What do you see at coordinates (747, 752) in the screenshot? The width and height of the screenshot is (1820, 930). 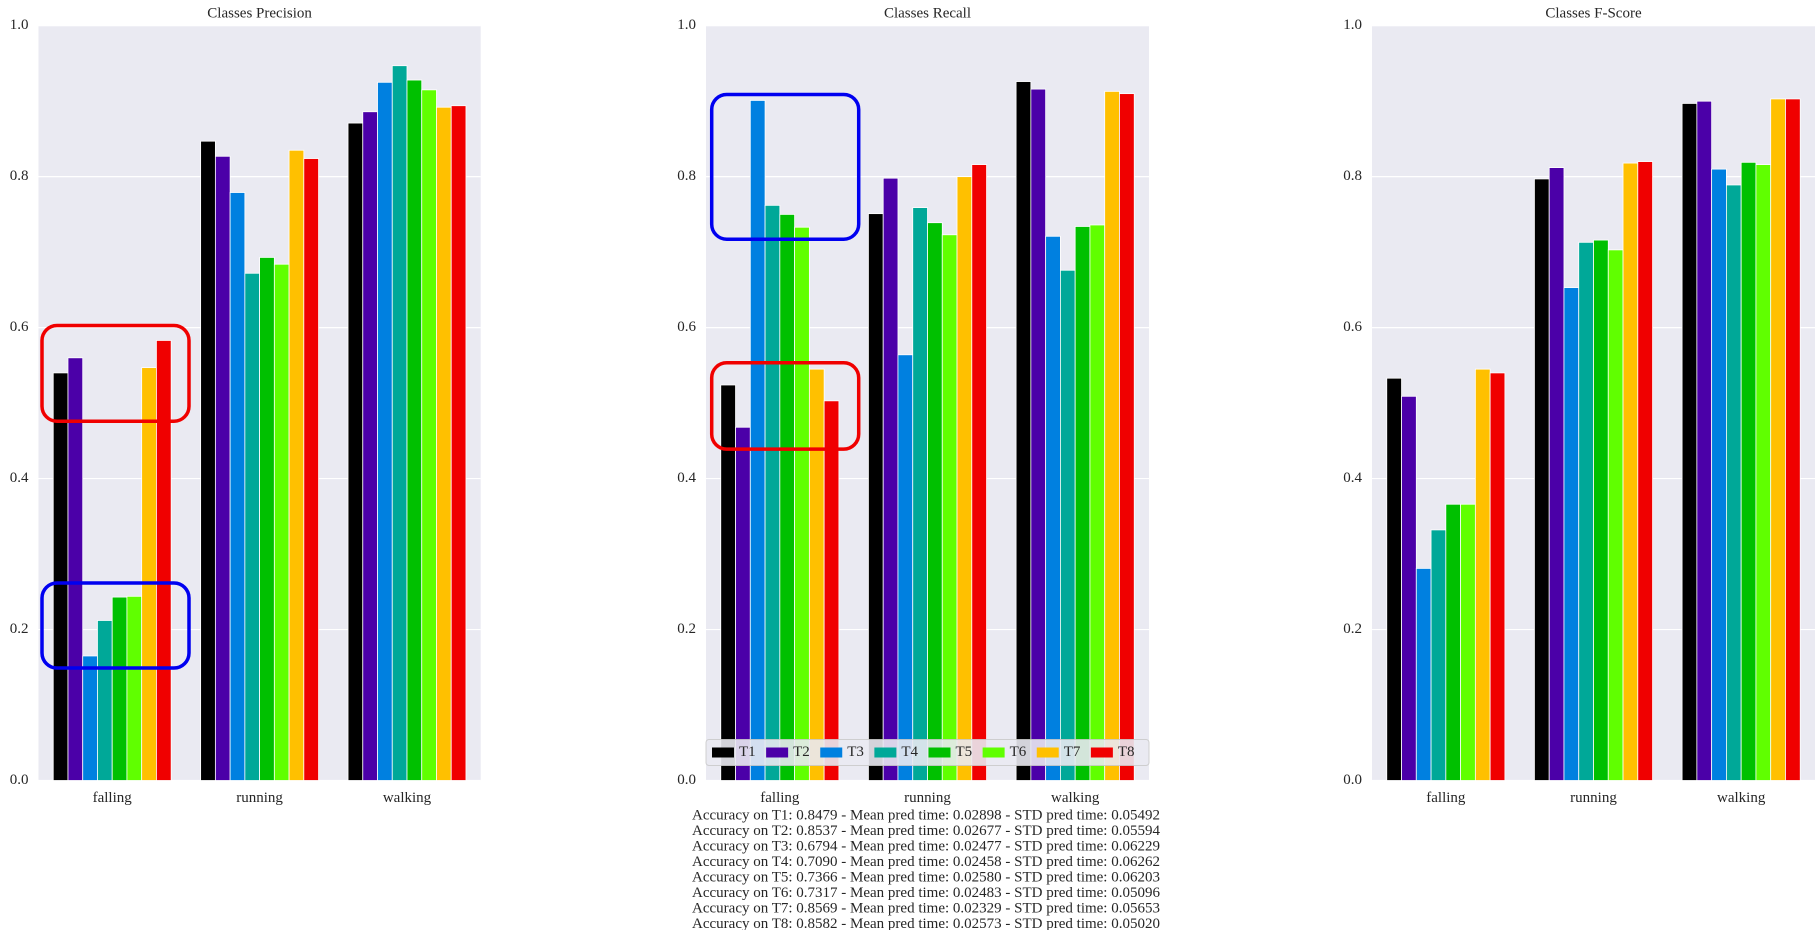 I see `legend-label: T1` at bounding box center [747, 752].